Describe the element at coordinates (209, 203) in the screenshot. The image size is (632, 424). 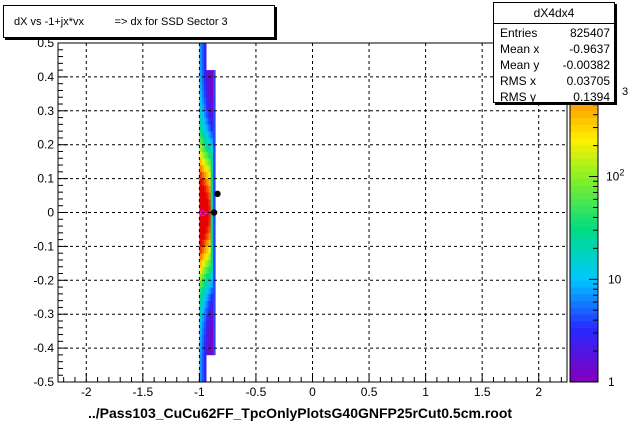
I see `profile-markers` at that location.